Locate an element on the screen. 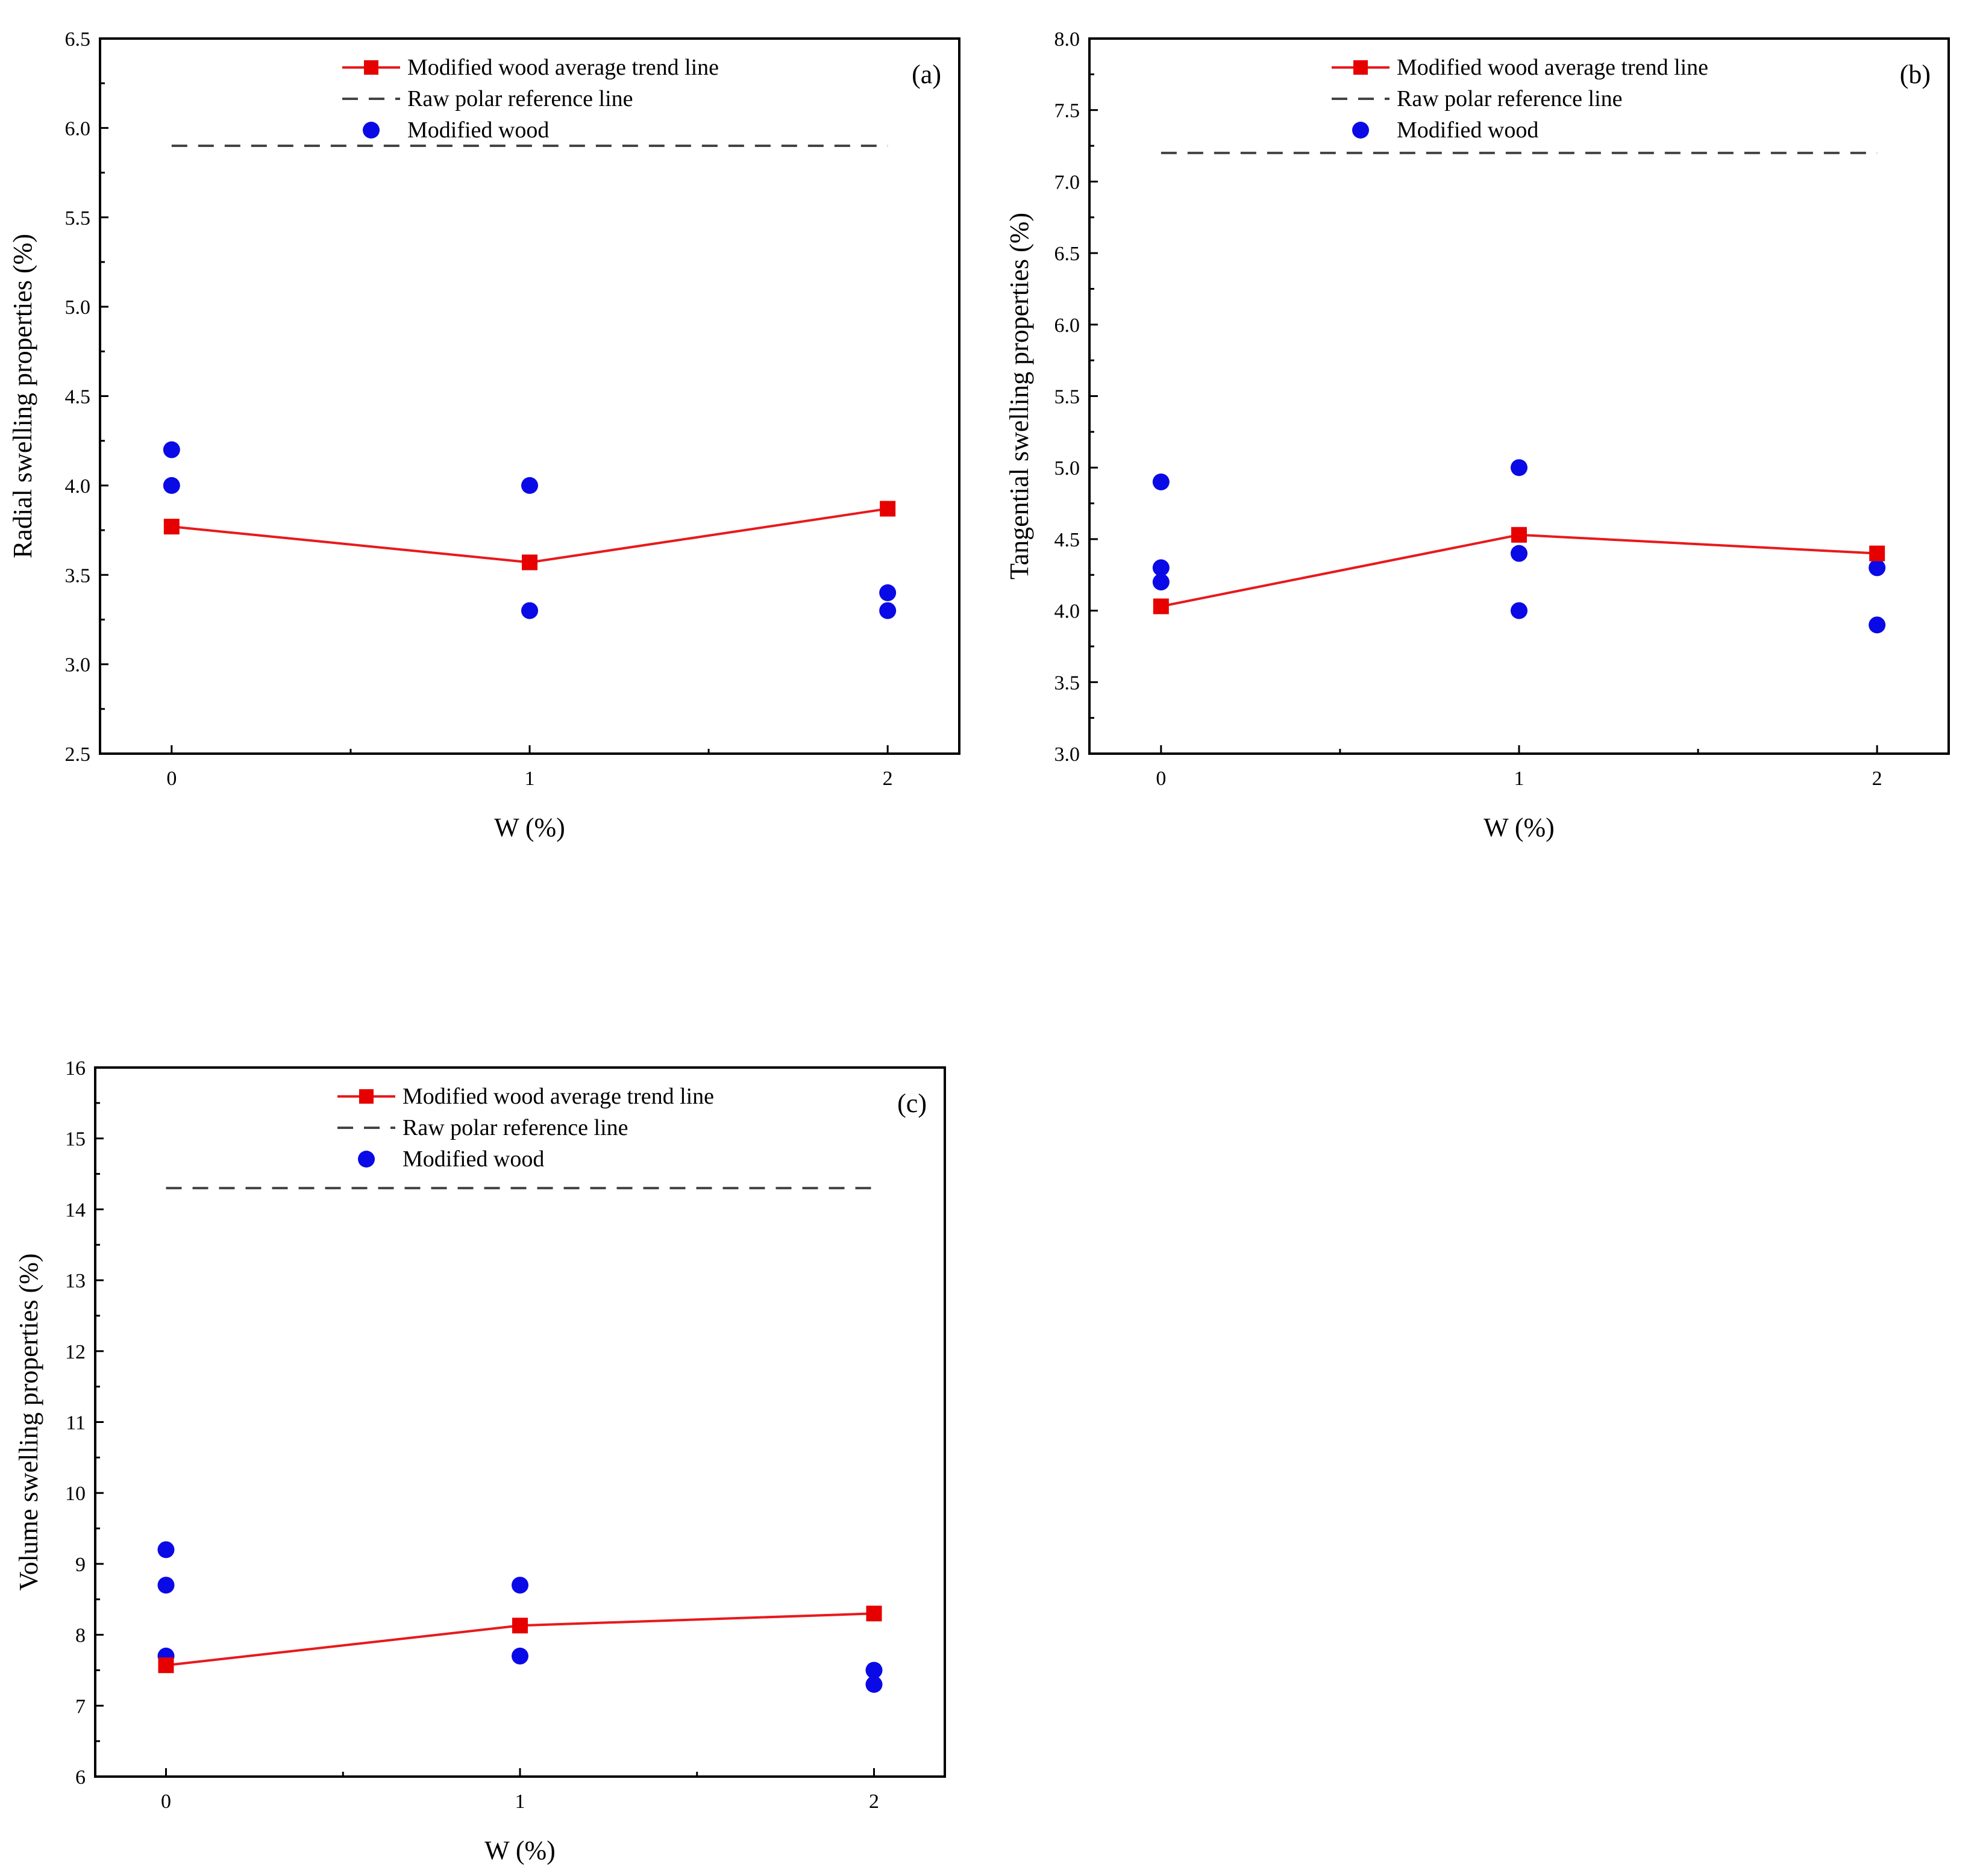 This screenshot has width=1977, height=1876. y-tick-label: 7.5 is located at coordinates (1067, 111).